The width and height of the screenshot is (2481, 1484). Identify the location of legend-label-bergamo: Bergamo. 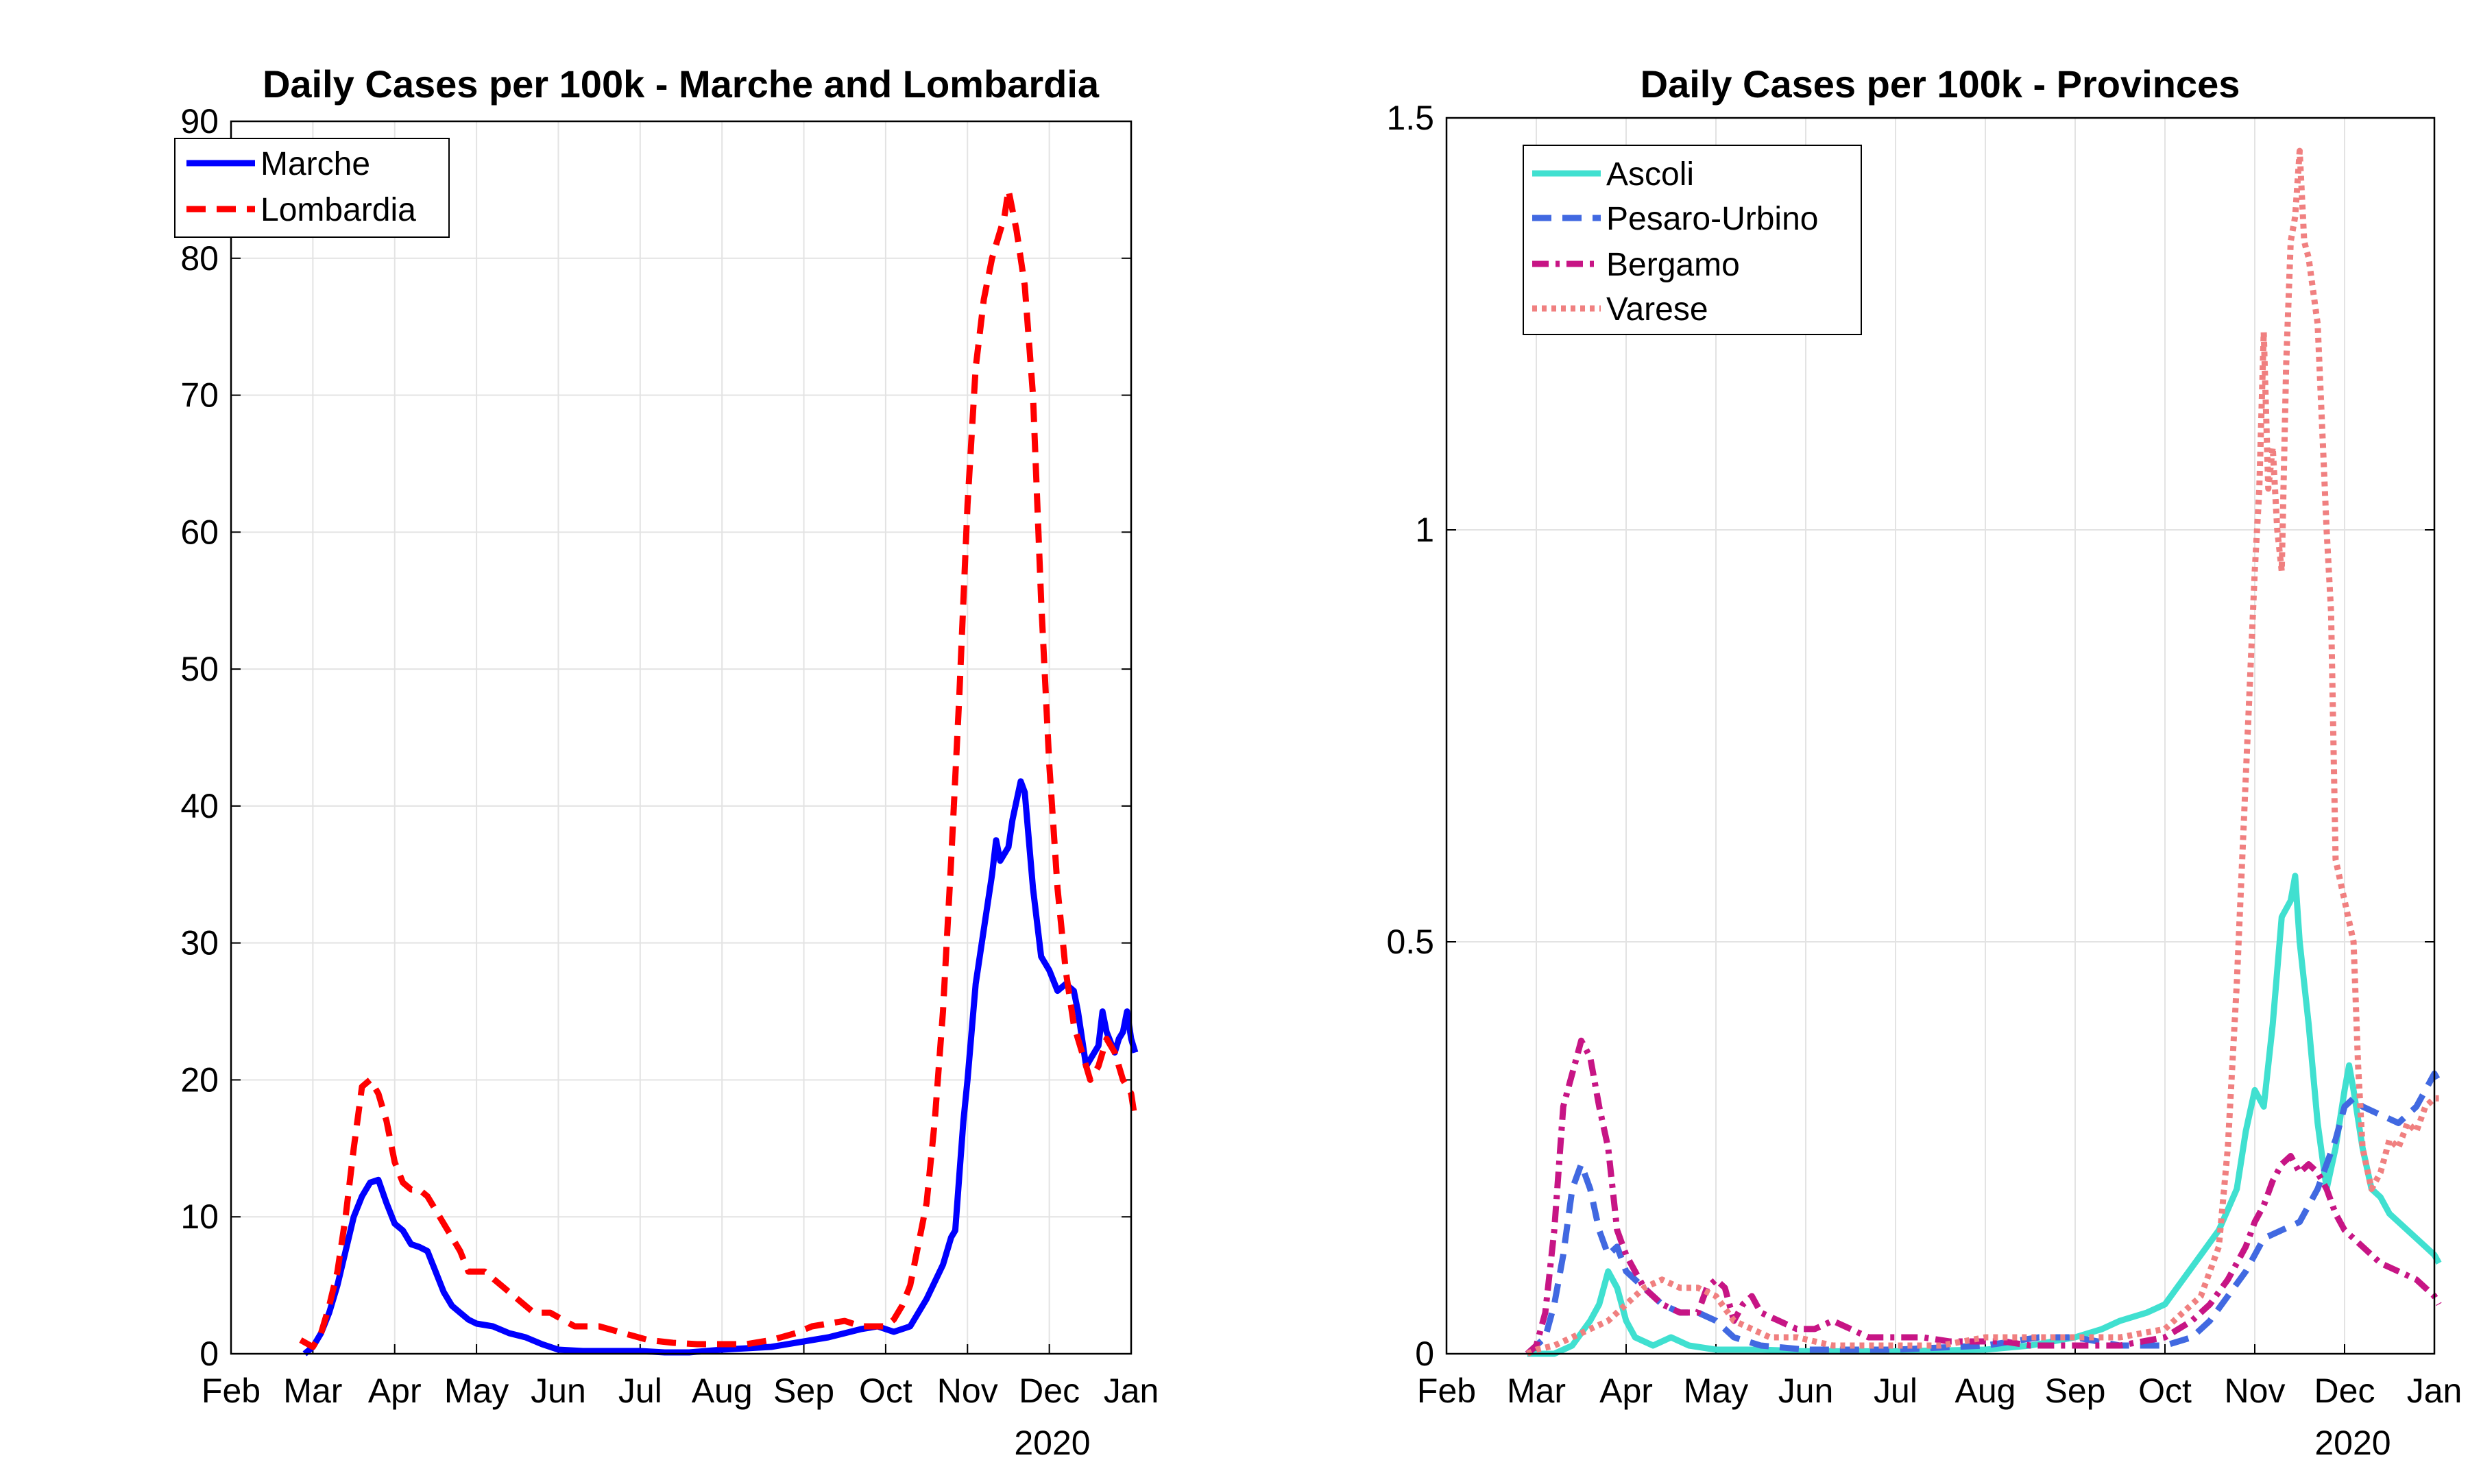
(1673, 265).